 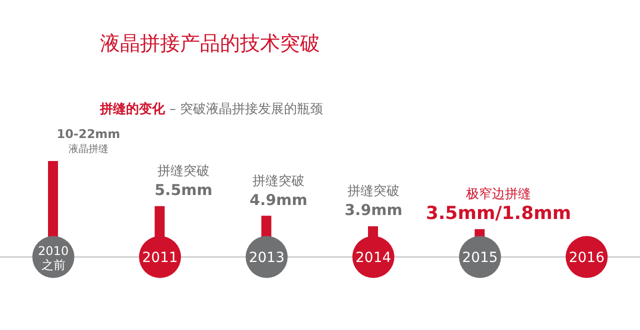 I want to click on x-tick-label: 2011, so click(x=160, y=258).